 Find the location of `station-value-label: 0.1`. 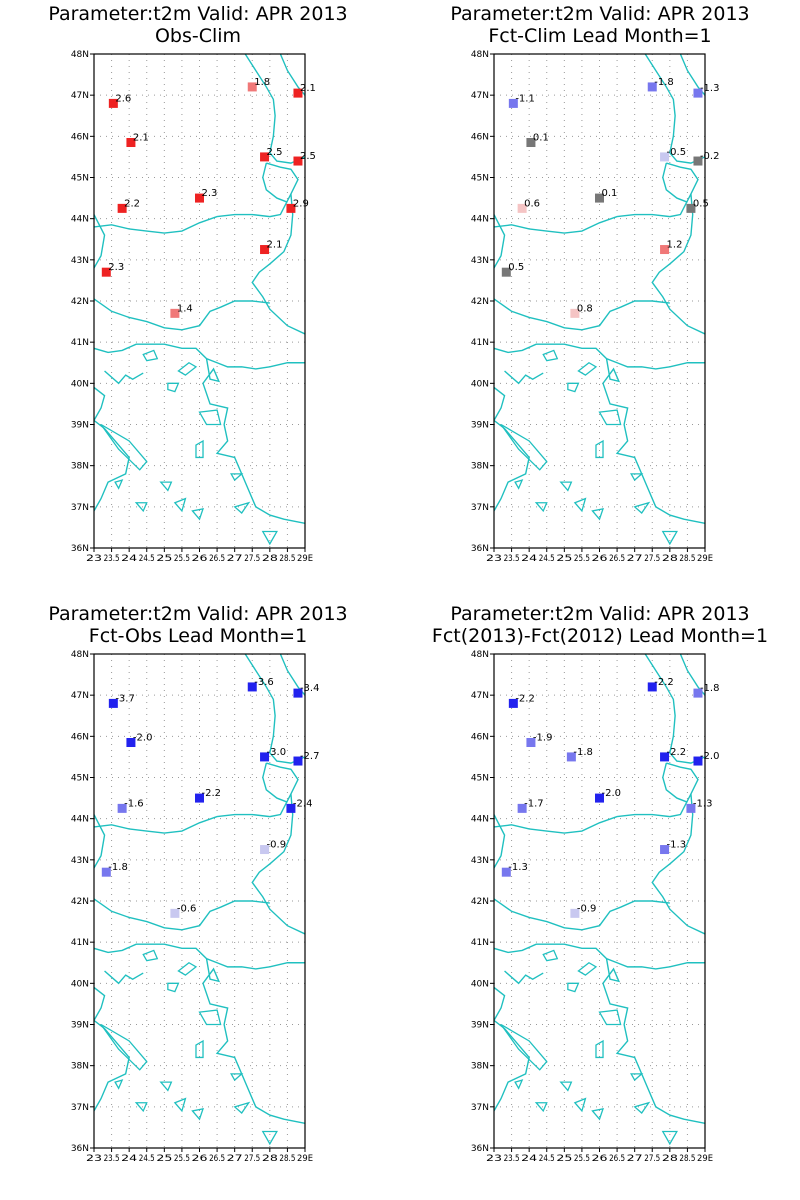

station-value-label: 0.1 is located at coordinates (610, 193).